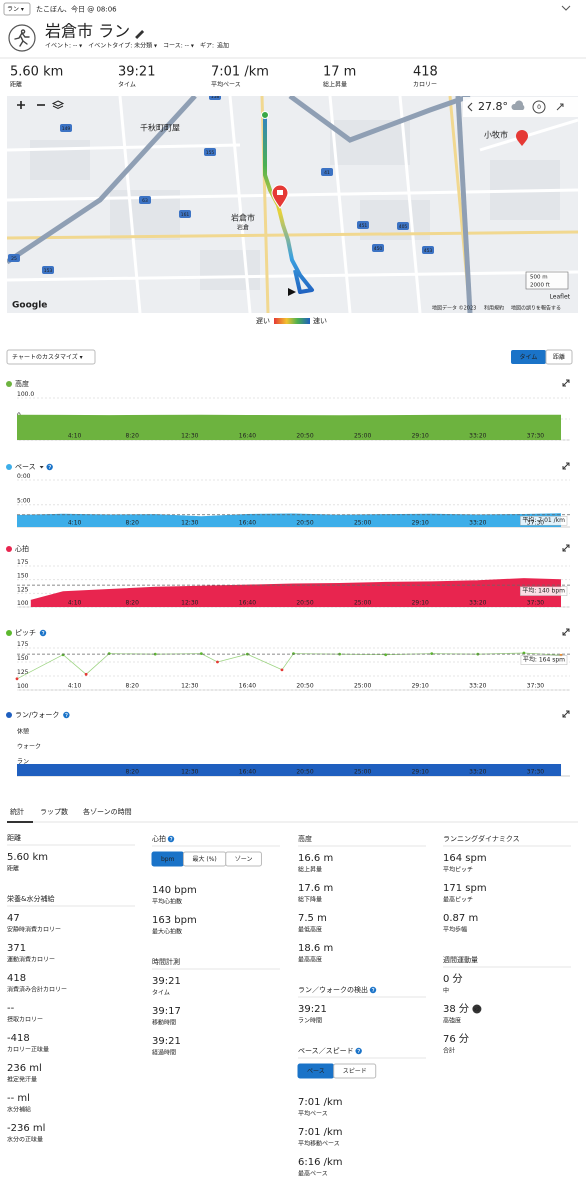 The width and height of the screenshot is (586, 1184). What do you see at coordinates (543, 591) in the screenshot?
I see `average-label-bg` at bounding box center [543, 591].